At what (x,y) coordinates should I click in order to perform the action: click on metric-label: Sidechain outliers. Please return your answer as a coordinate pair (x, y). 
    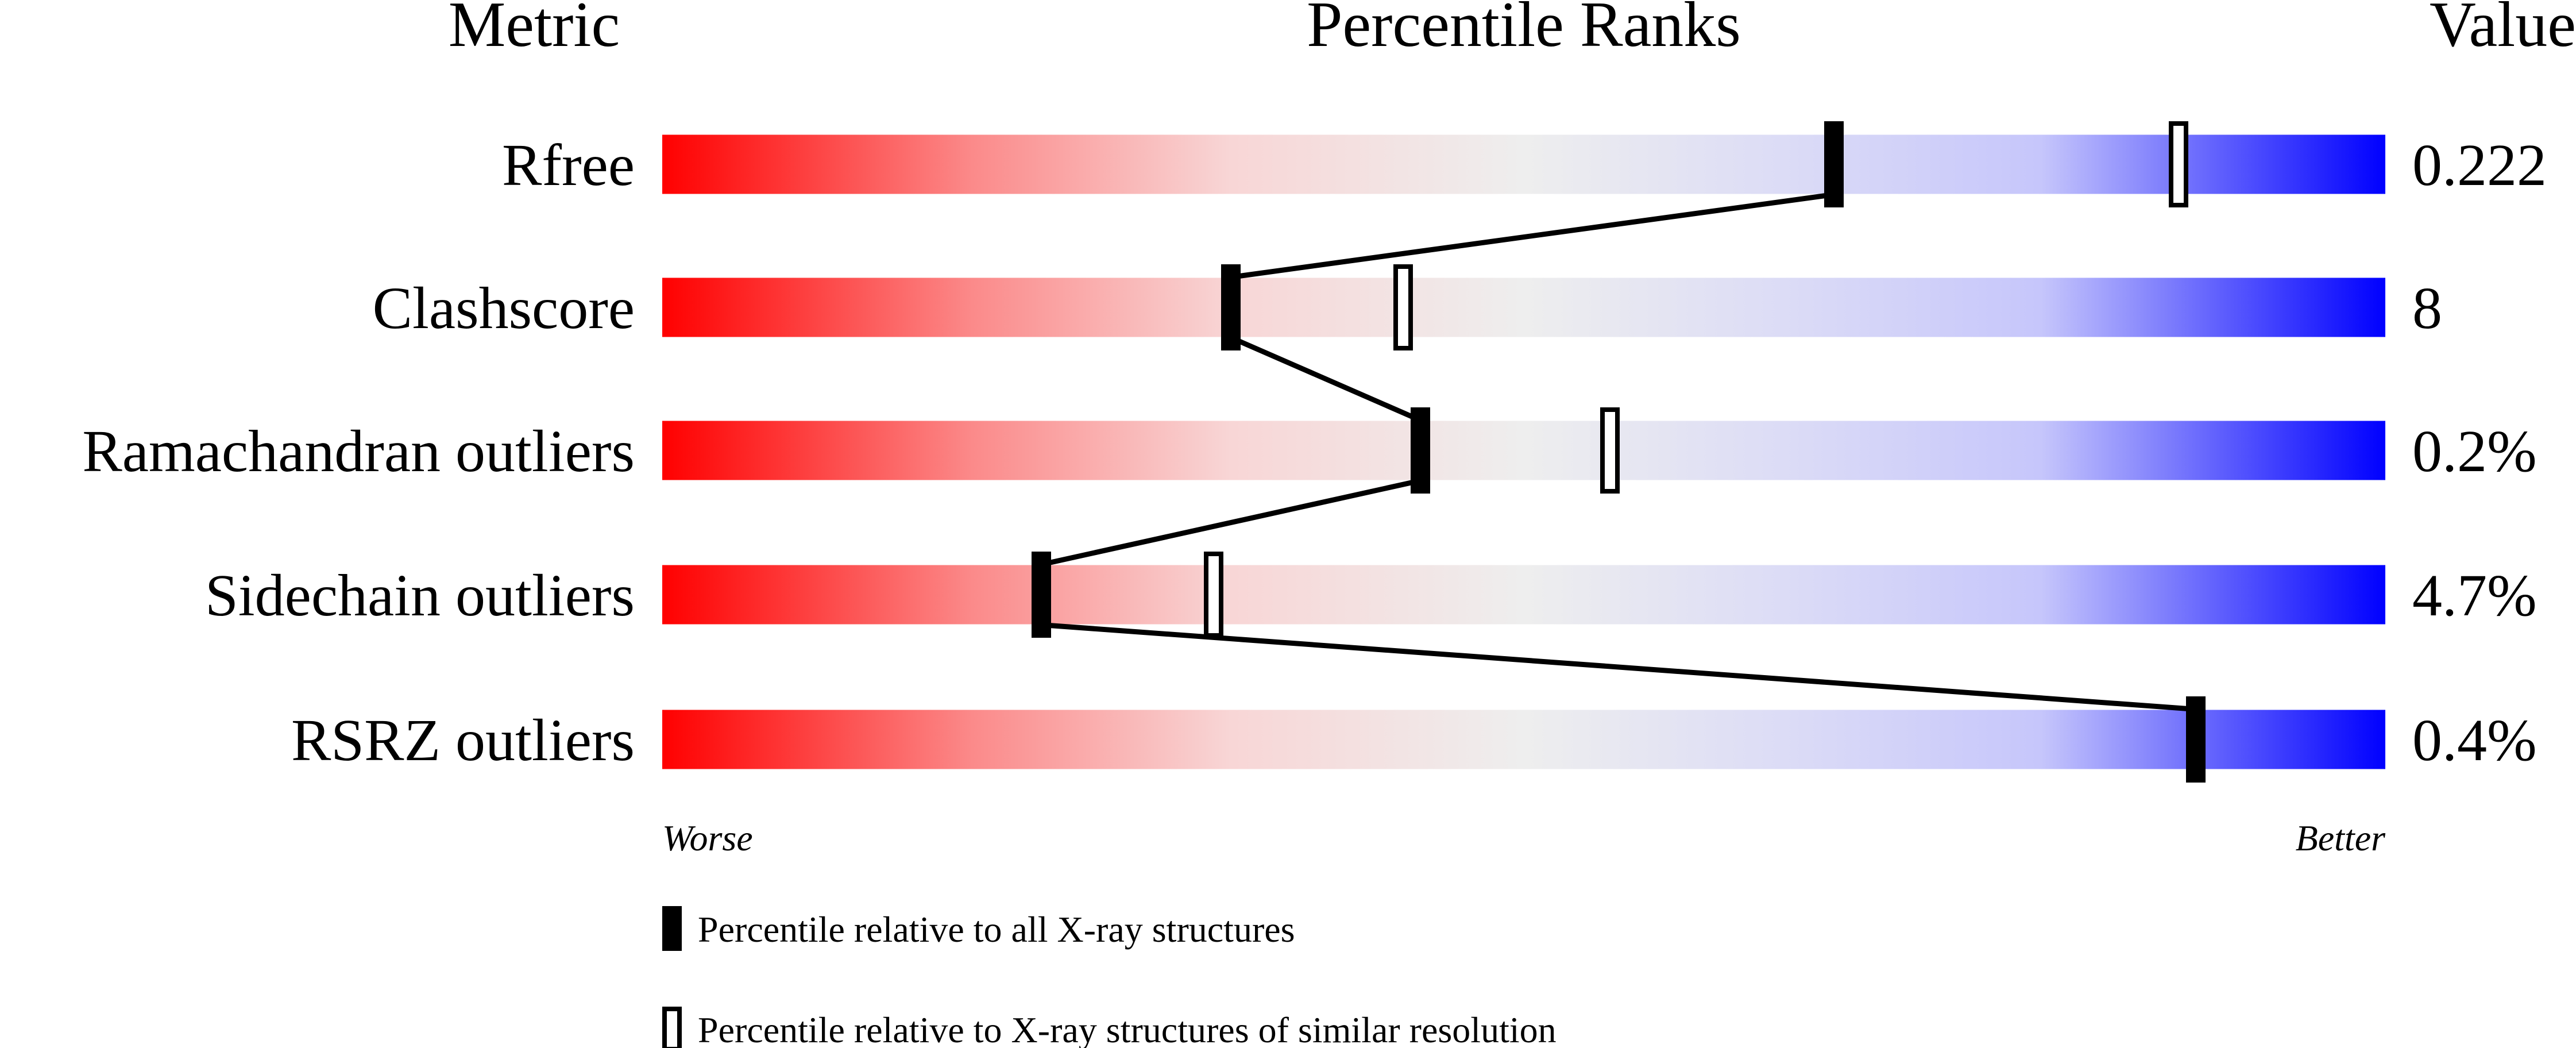
    Looking at the image, I should click on (420, 595).